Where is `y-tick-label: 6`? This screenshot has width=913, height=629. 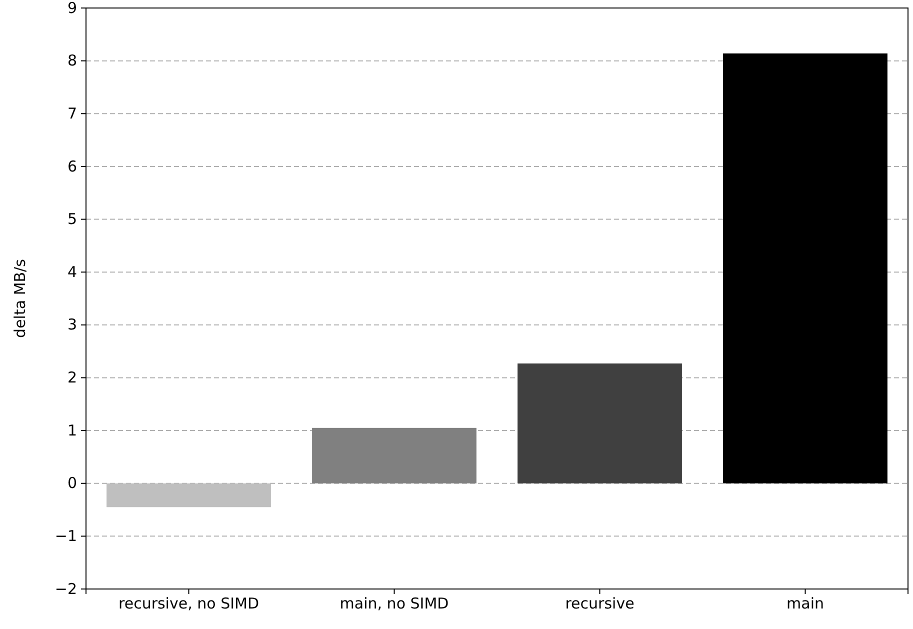 y-tick-label: 6 is located at coordinates (72, 166).